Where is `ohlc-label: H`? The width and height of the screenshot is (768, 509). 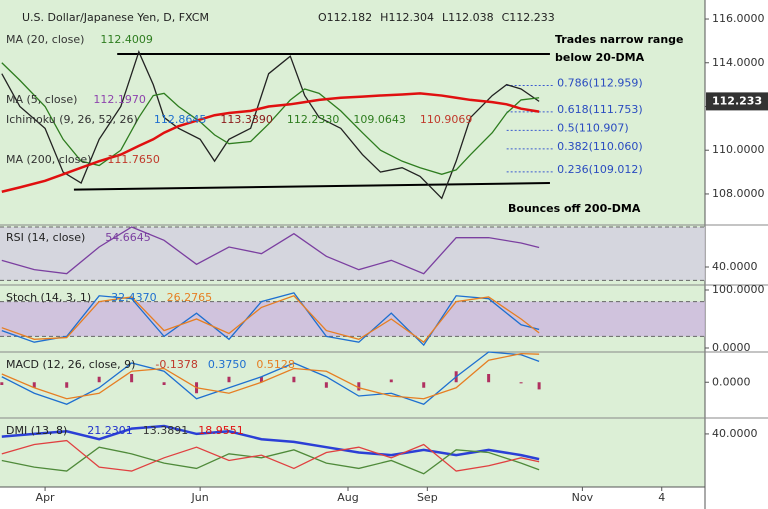 ohlc-label: H is located at coordinates (384, 17).